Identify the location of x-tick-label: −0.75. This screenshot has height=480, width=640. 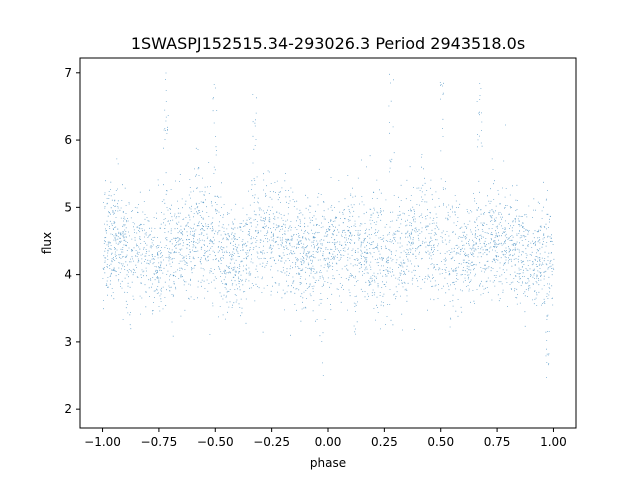
(159, 442).